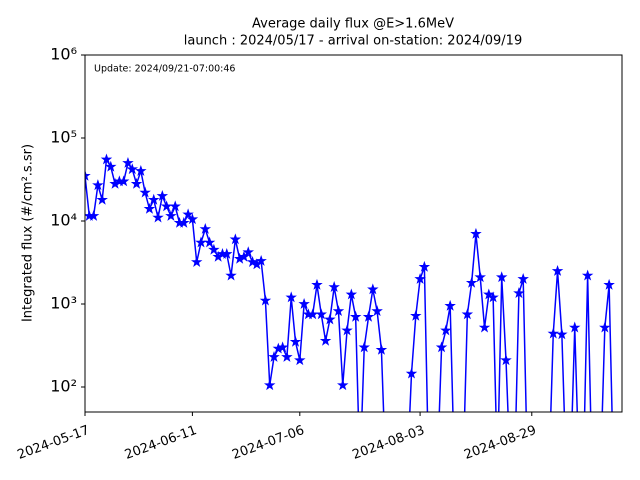 The width and height of the screenshot is (640, 480). I want to click on x-tick-label: 2024-08-03, so click(389, 443).